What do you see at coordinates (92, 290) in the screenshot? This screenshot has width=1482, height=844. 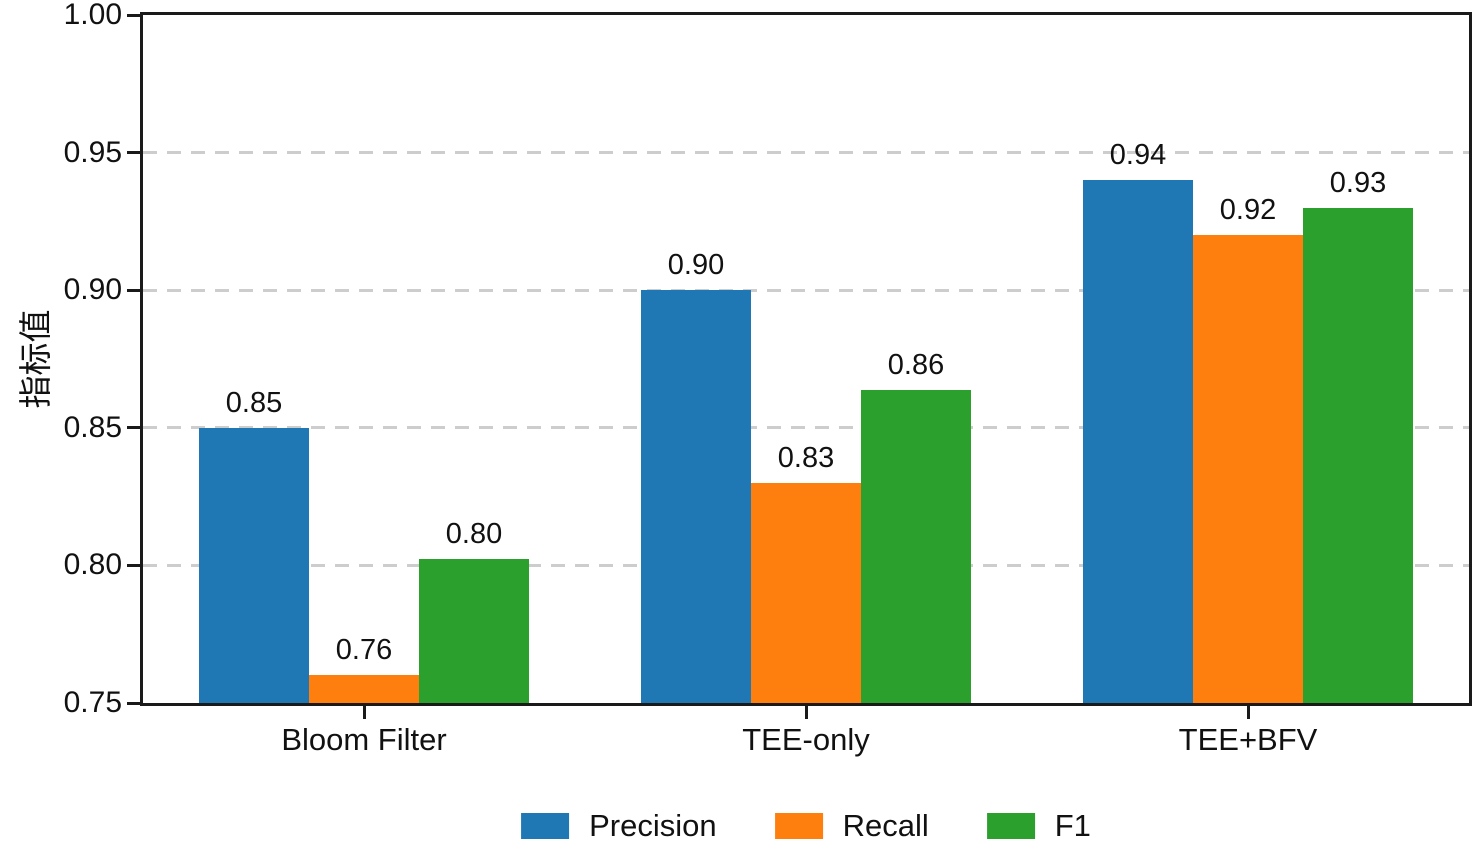 I see `y-tick-label-0.90: 0.90` at bounding box center [92, 290].